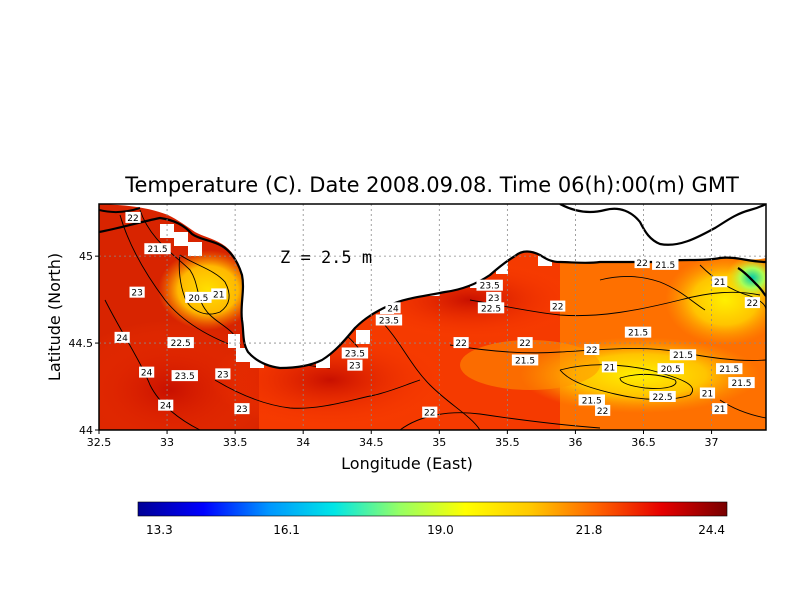 This screenshot has height=600, width=800. I want to click on colorbar-tick-labels: 13.3 16.1 19.0 21.8 24.4, so click(435, 530).